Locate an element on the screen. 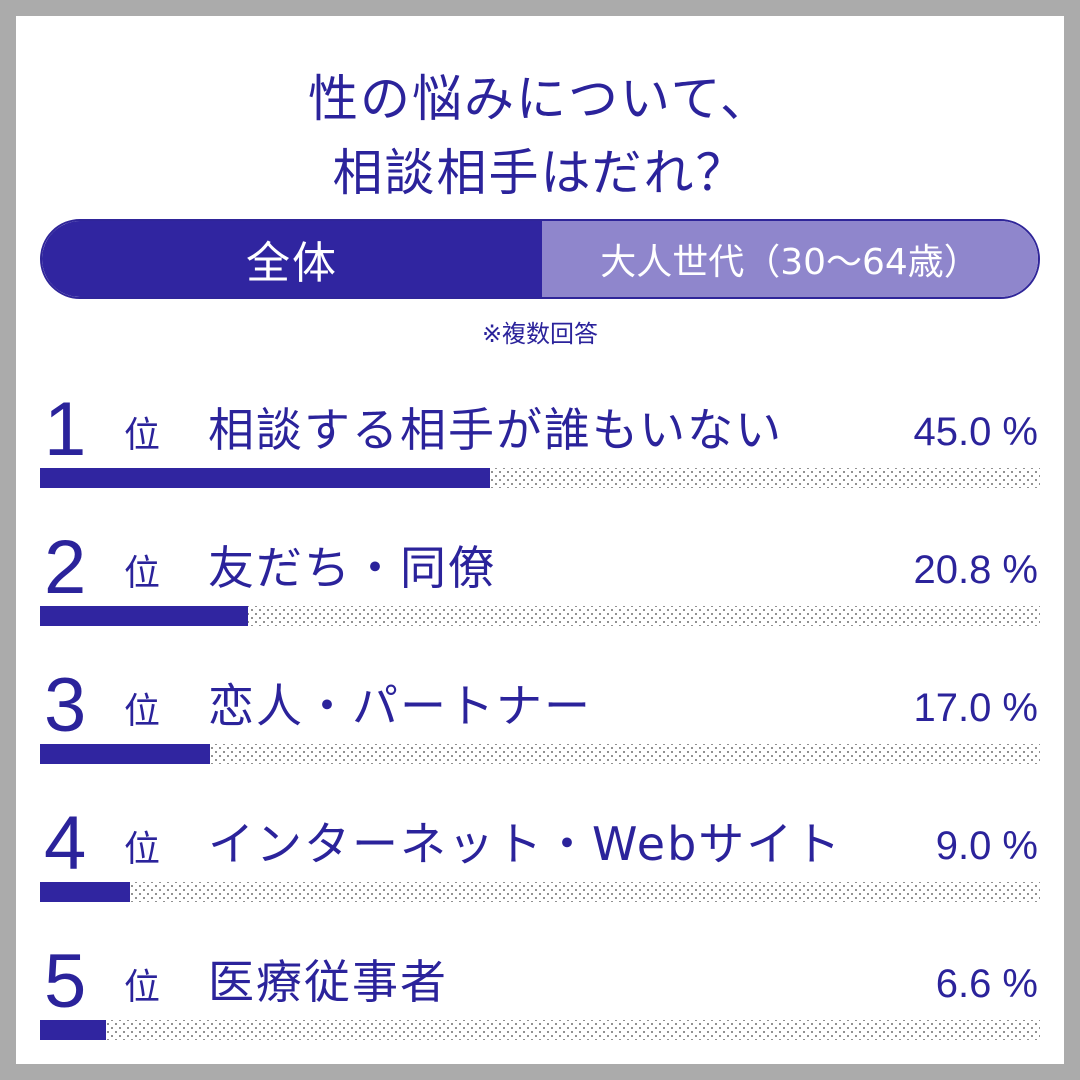  value-label: 45.0 % is located at coordinates (975, 432).